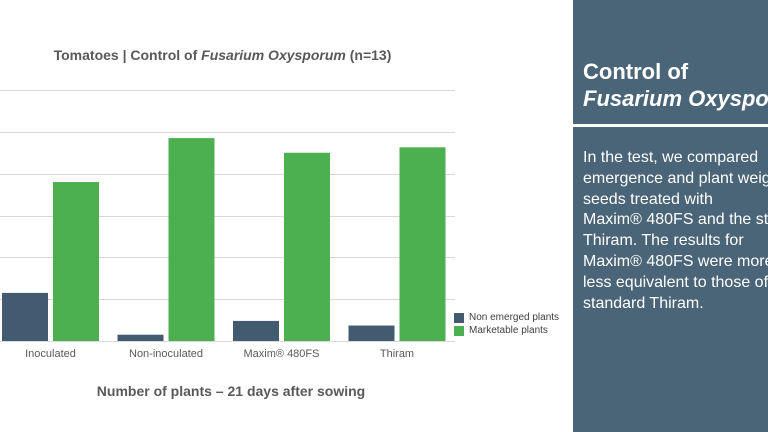 This screenshot has width=768, height=432. What do you see at coordinates (50, 354) in the screenshot?
I see `x-tick-label: Inoculated` at bounding box center [50, 354].